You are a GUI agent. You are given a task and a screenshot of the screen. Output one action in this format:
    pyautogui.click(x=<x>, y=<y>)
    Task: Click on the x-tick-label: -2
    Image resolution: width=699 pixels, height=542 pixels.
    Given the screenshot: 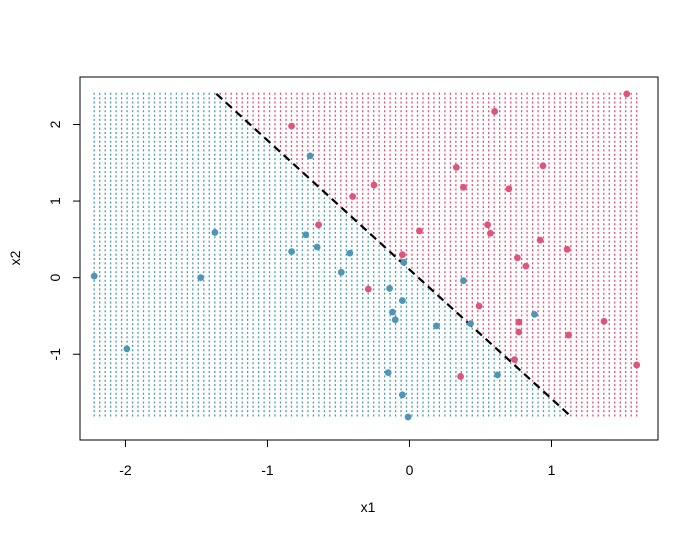 What is the action you would take?
    pyautogui.click(x=125, y=470)
    